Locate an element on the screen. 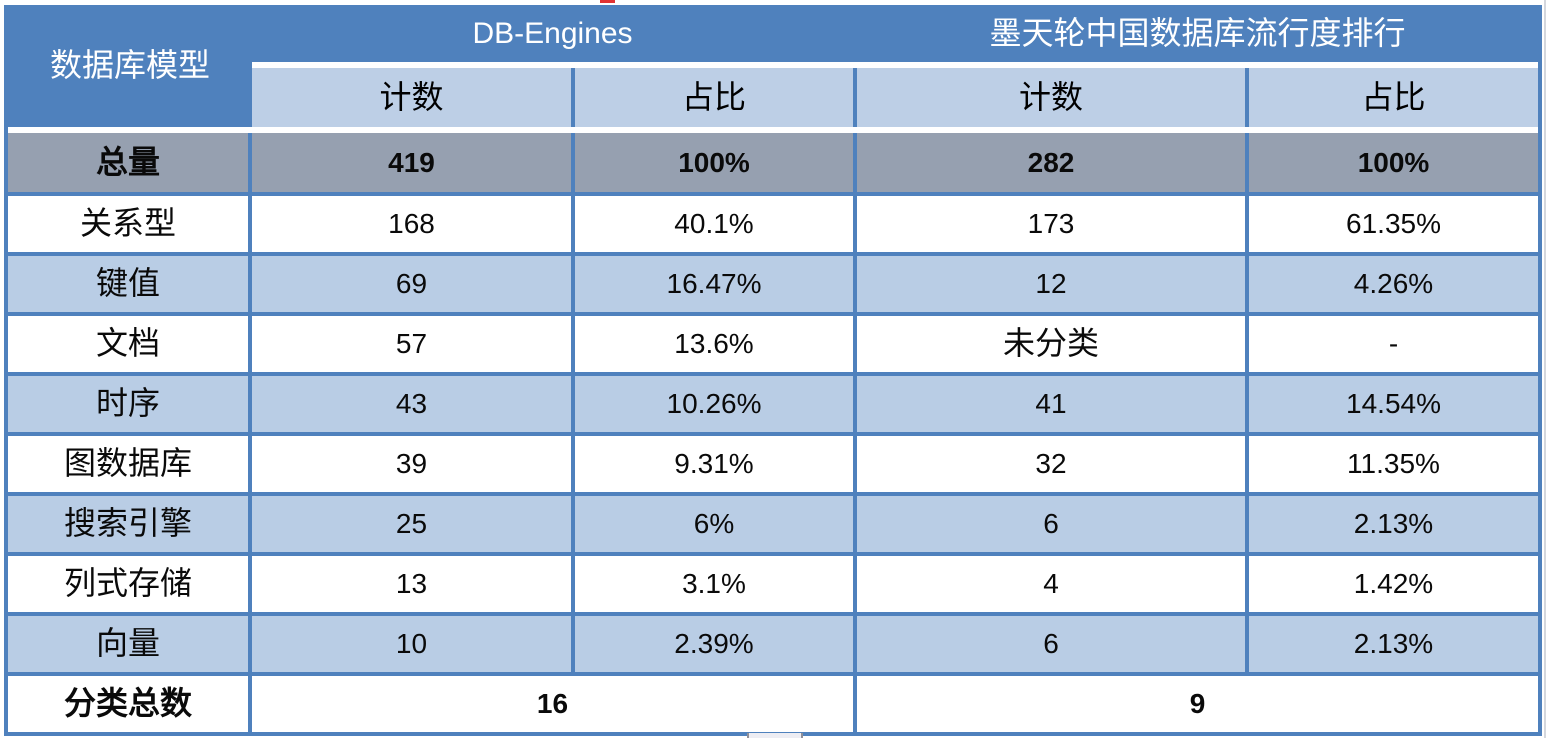 The width and height of the screenshot is (1547, 738). row-label: 列式存储 is located at coordinates (128, 584).